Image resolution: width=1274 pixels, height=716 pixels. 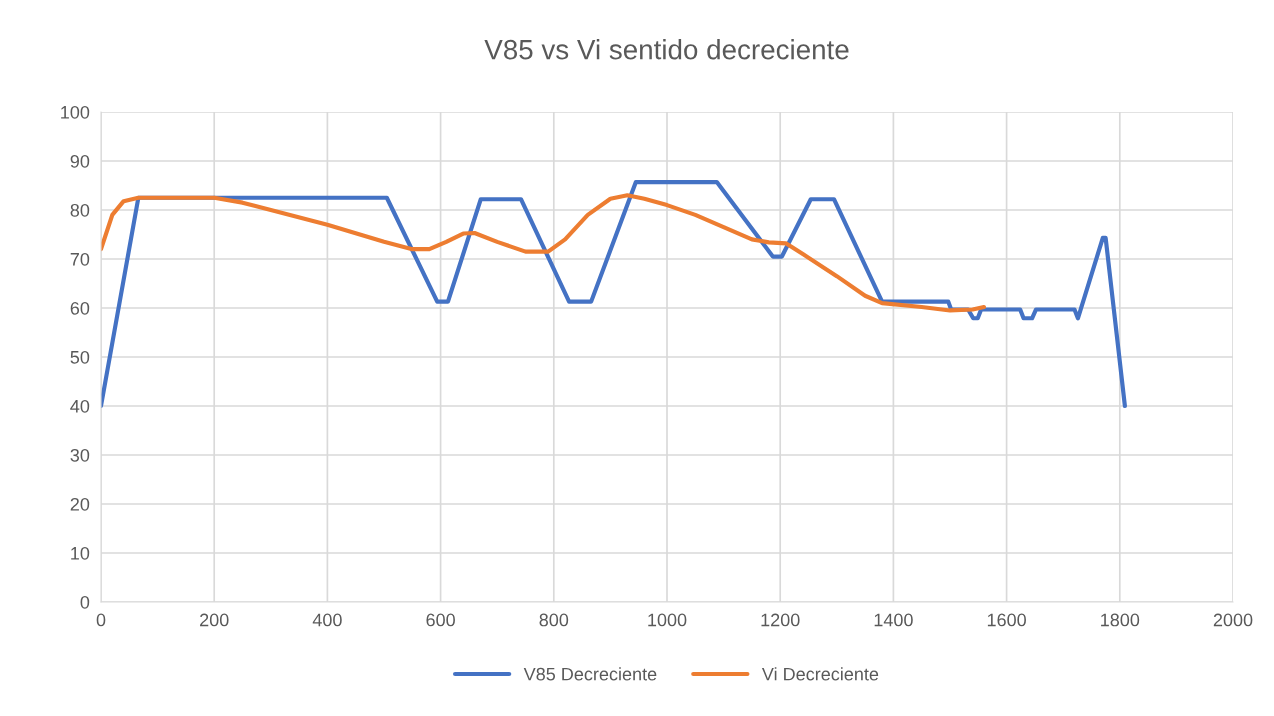 I want to click on y-tick-label: 50, so click(x=80, y=357).